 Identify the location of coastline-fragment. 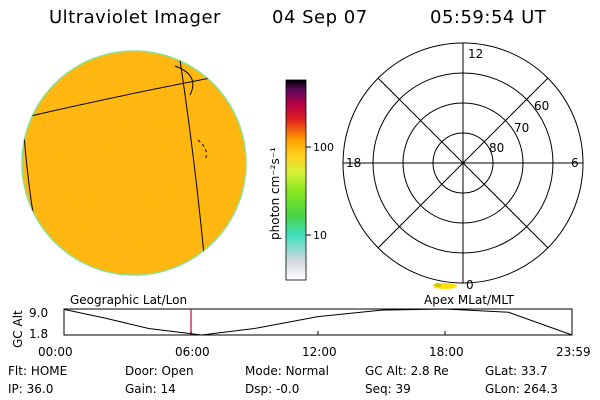
(184, 80).